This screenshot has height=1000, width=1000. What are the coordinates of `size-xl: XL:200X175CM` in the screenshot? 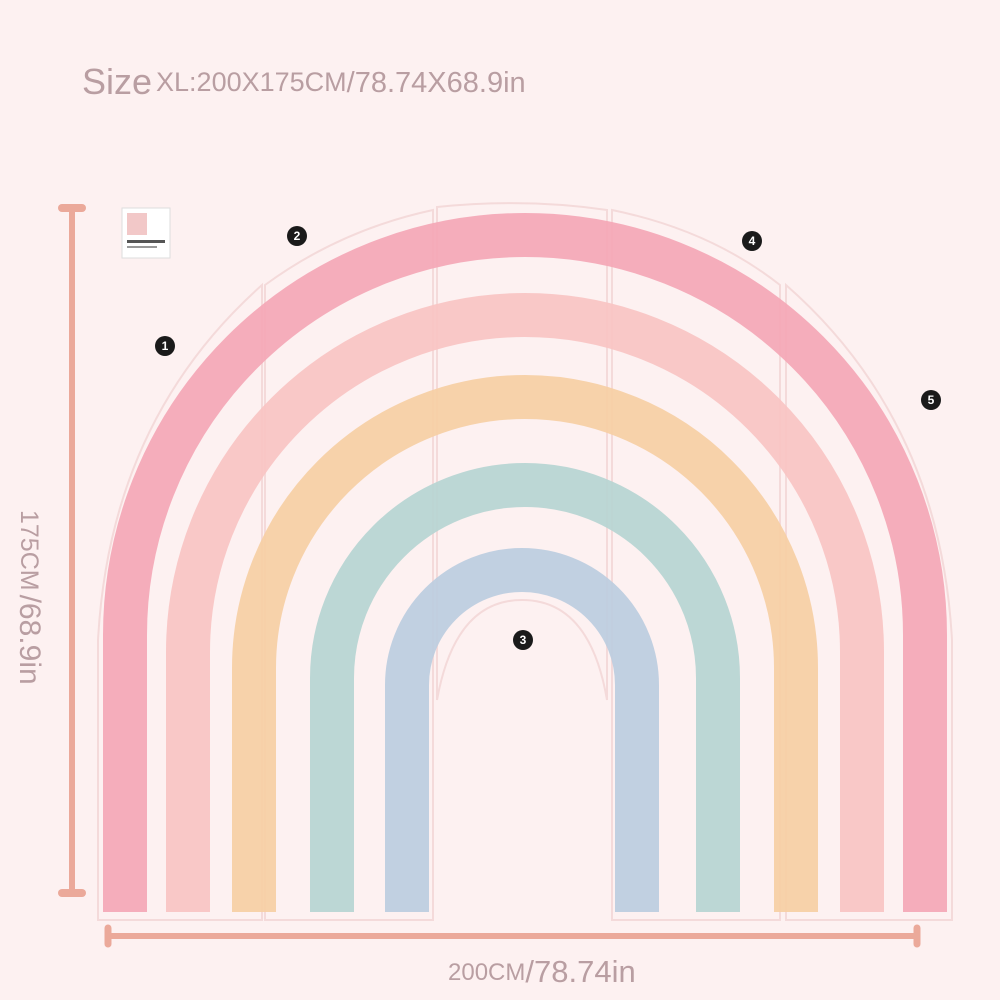 It's located at (251, 82).